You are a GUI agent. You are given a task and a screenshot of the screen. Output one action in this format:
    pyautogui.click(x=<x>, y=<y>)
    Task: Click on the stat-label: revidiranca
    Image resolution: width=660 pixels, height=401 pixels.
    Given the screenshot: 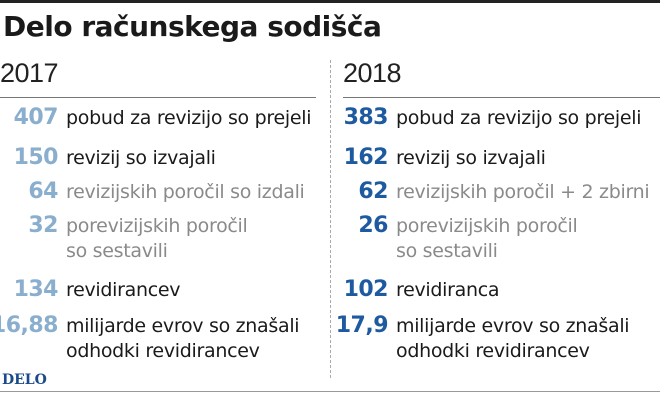 What is the action you would take?
    pyautogui.click(x=448, y=290)
    